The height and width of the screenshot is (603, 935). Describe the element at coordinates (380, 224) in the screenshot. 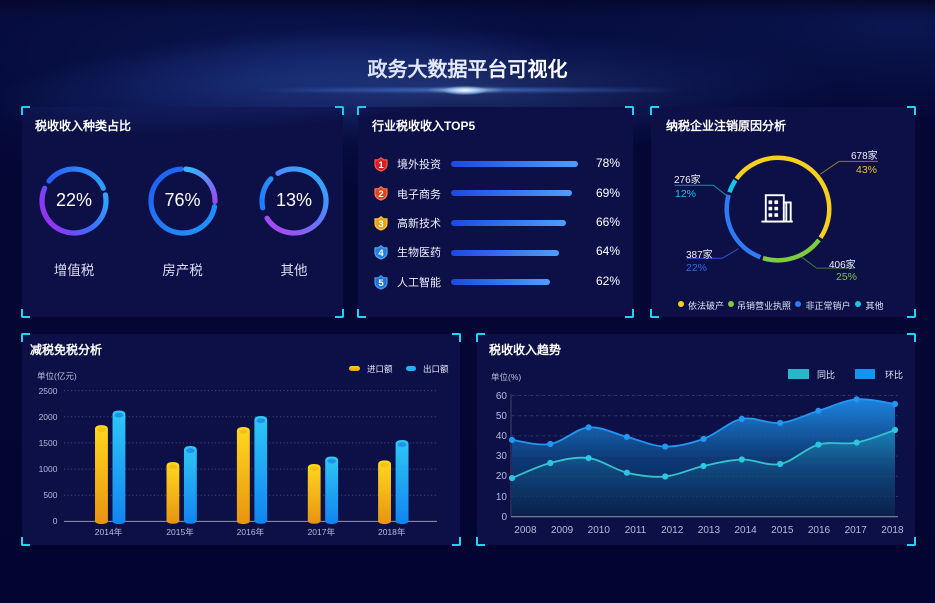

I see `svg-text: 3` at that location.